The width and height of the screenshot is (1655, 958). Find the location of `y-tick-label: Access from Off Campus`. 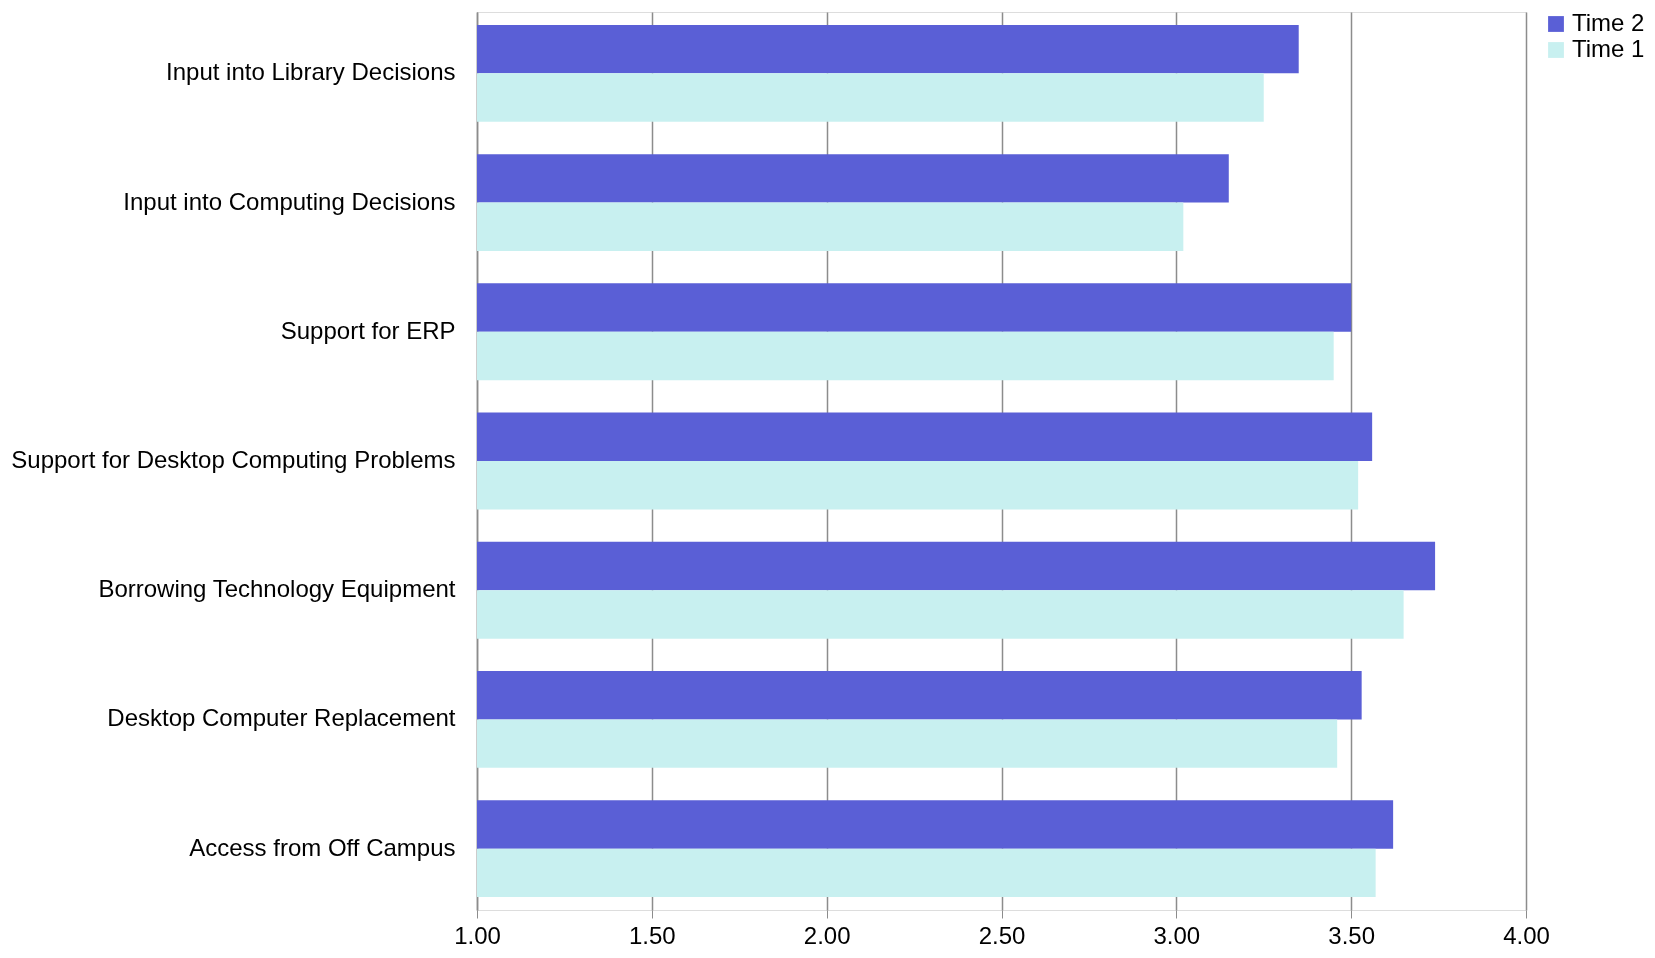

y-tick-label: Access from Off Campus is located at coordinates (322, 847).